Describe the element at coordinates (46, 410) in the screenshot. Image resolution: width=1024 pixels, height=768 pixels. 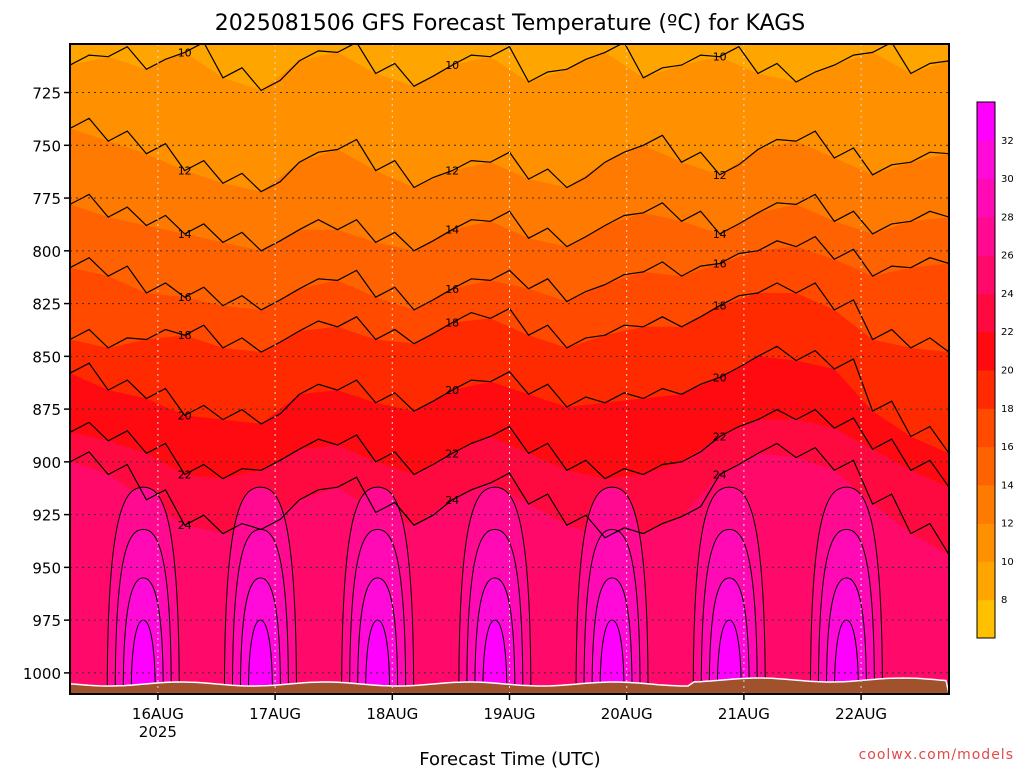
I see `y-tick-label-875: 875` at that location.